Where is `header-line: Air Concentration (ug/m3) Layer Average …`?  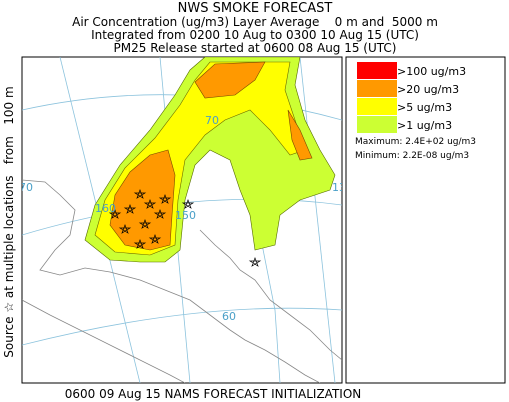 header-line: Air Concentration (ug/m3) Layer Average … is located at coordinates (255, 22).